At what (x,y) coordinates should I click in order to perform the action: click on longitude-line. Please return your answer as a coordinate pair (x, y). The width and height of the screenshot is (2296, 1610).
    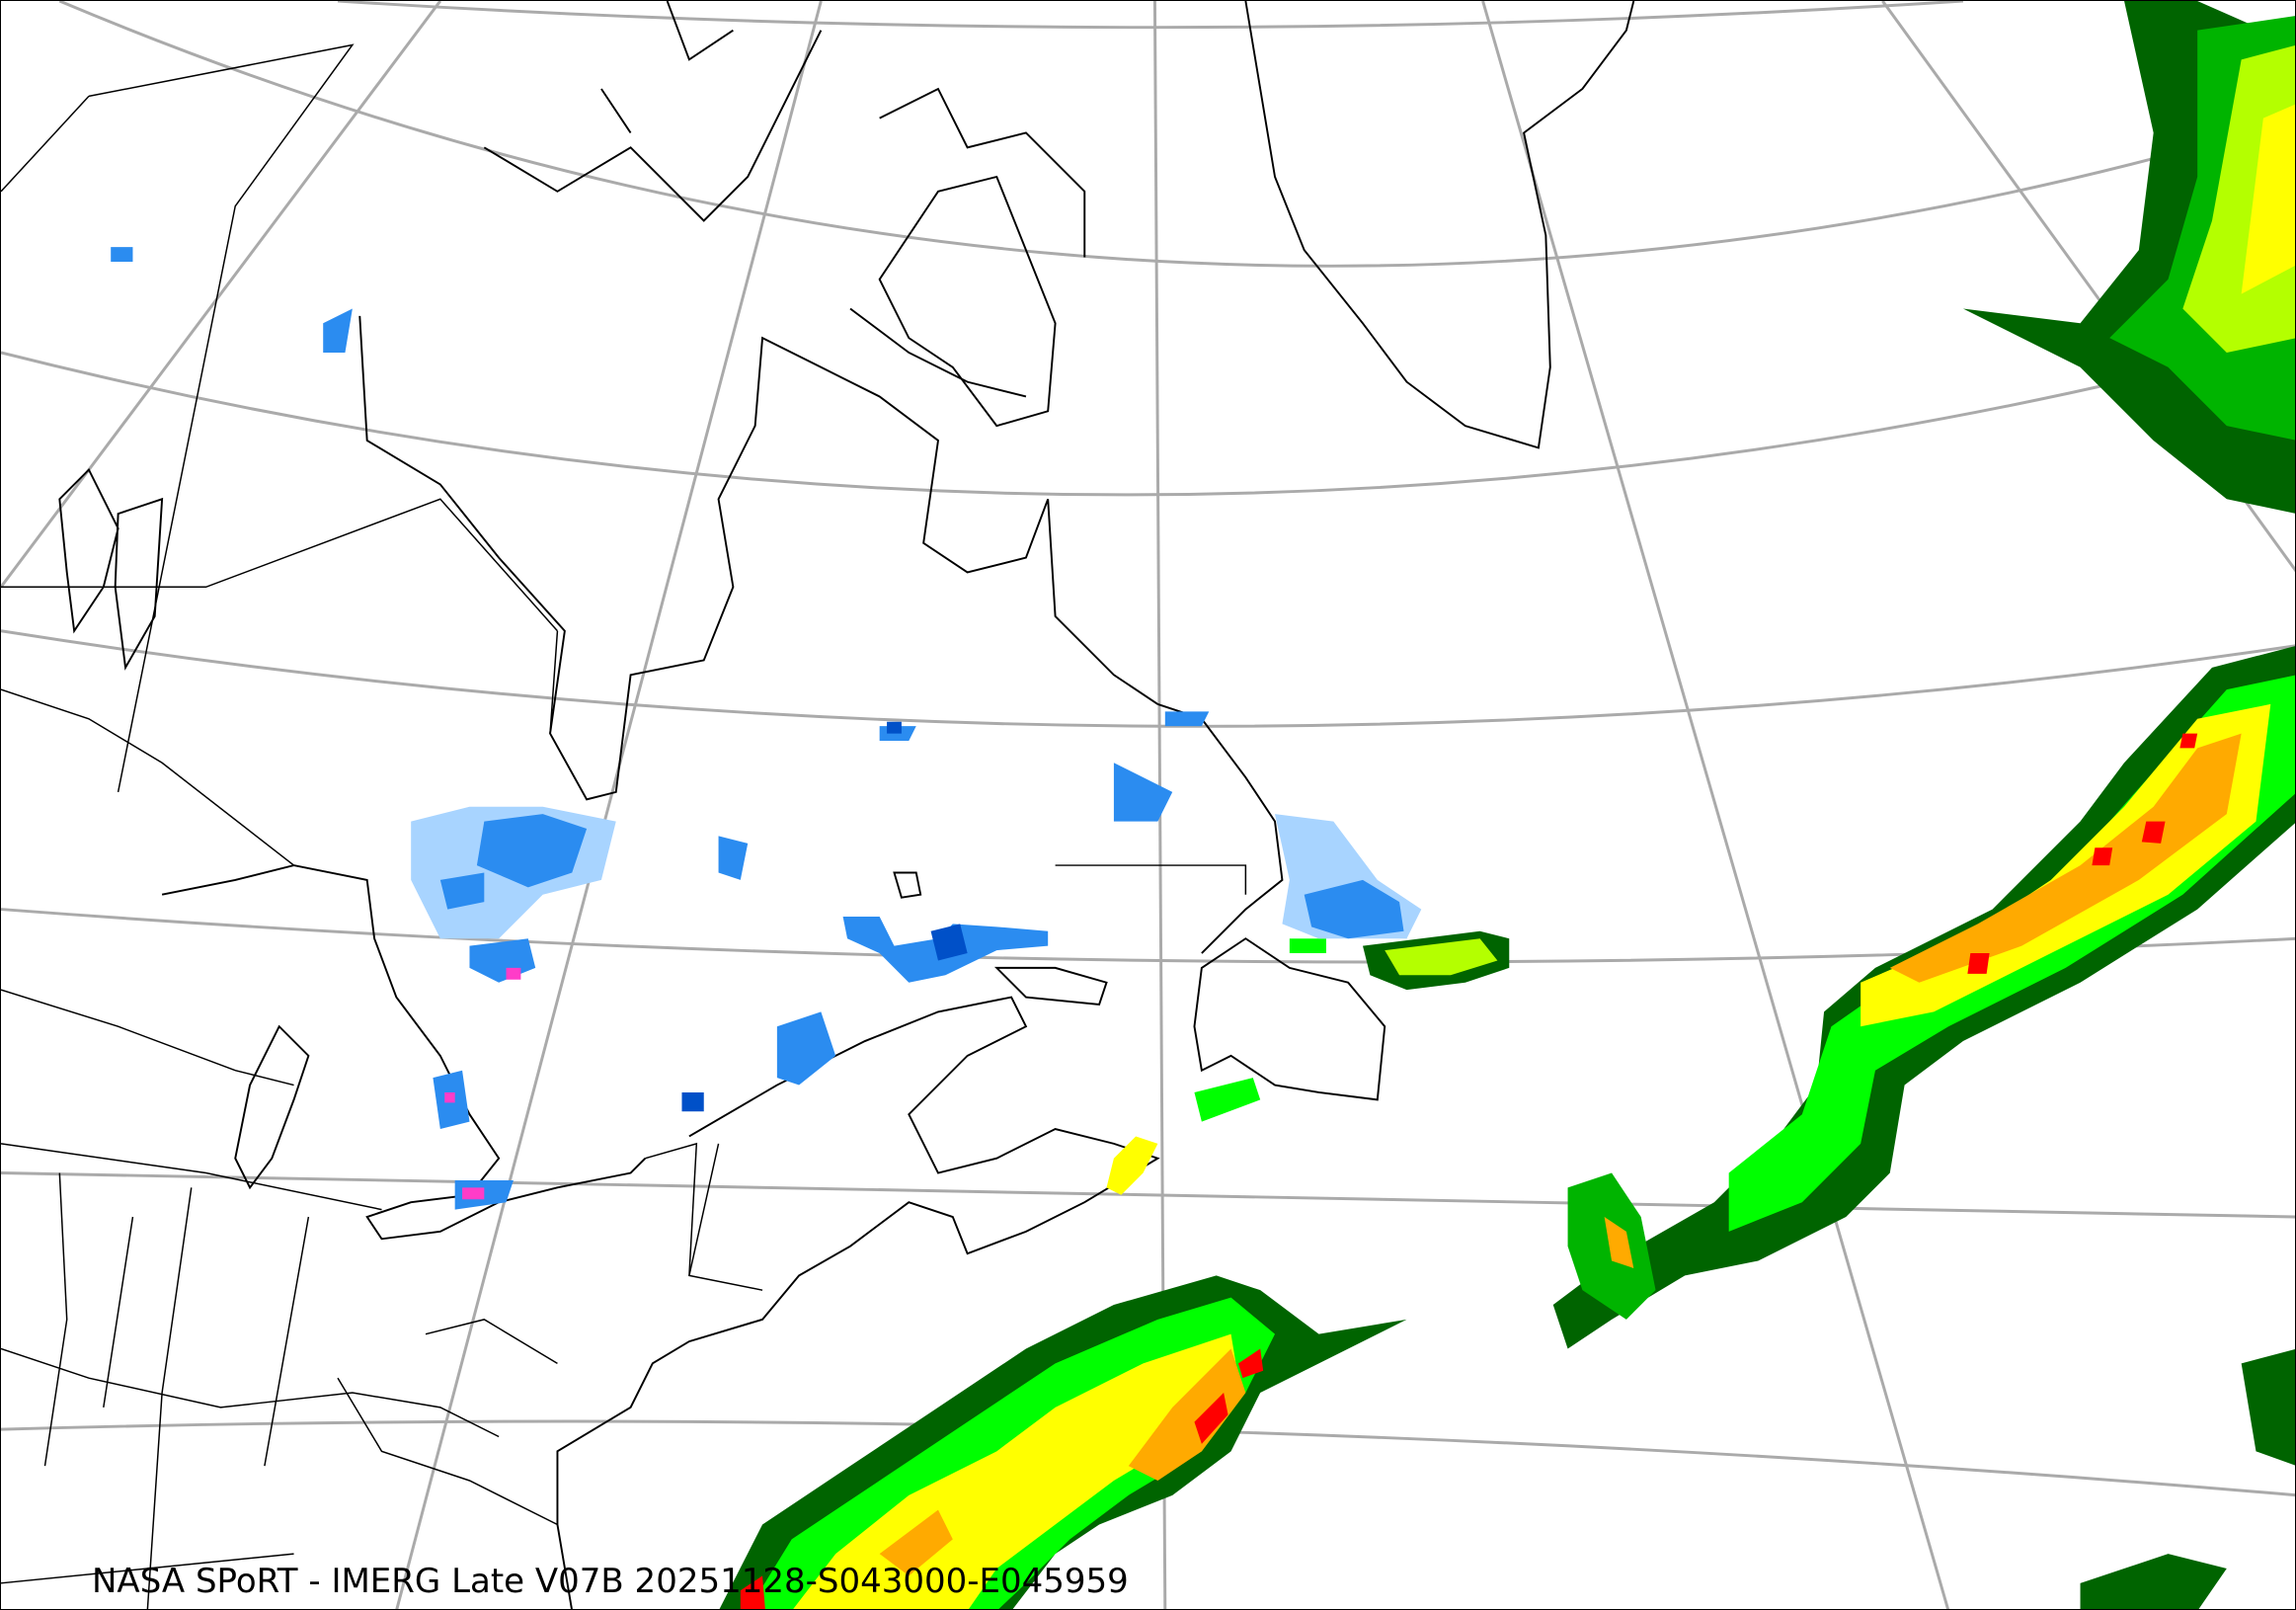
    Looking at the image, I should click on (222, 295).